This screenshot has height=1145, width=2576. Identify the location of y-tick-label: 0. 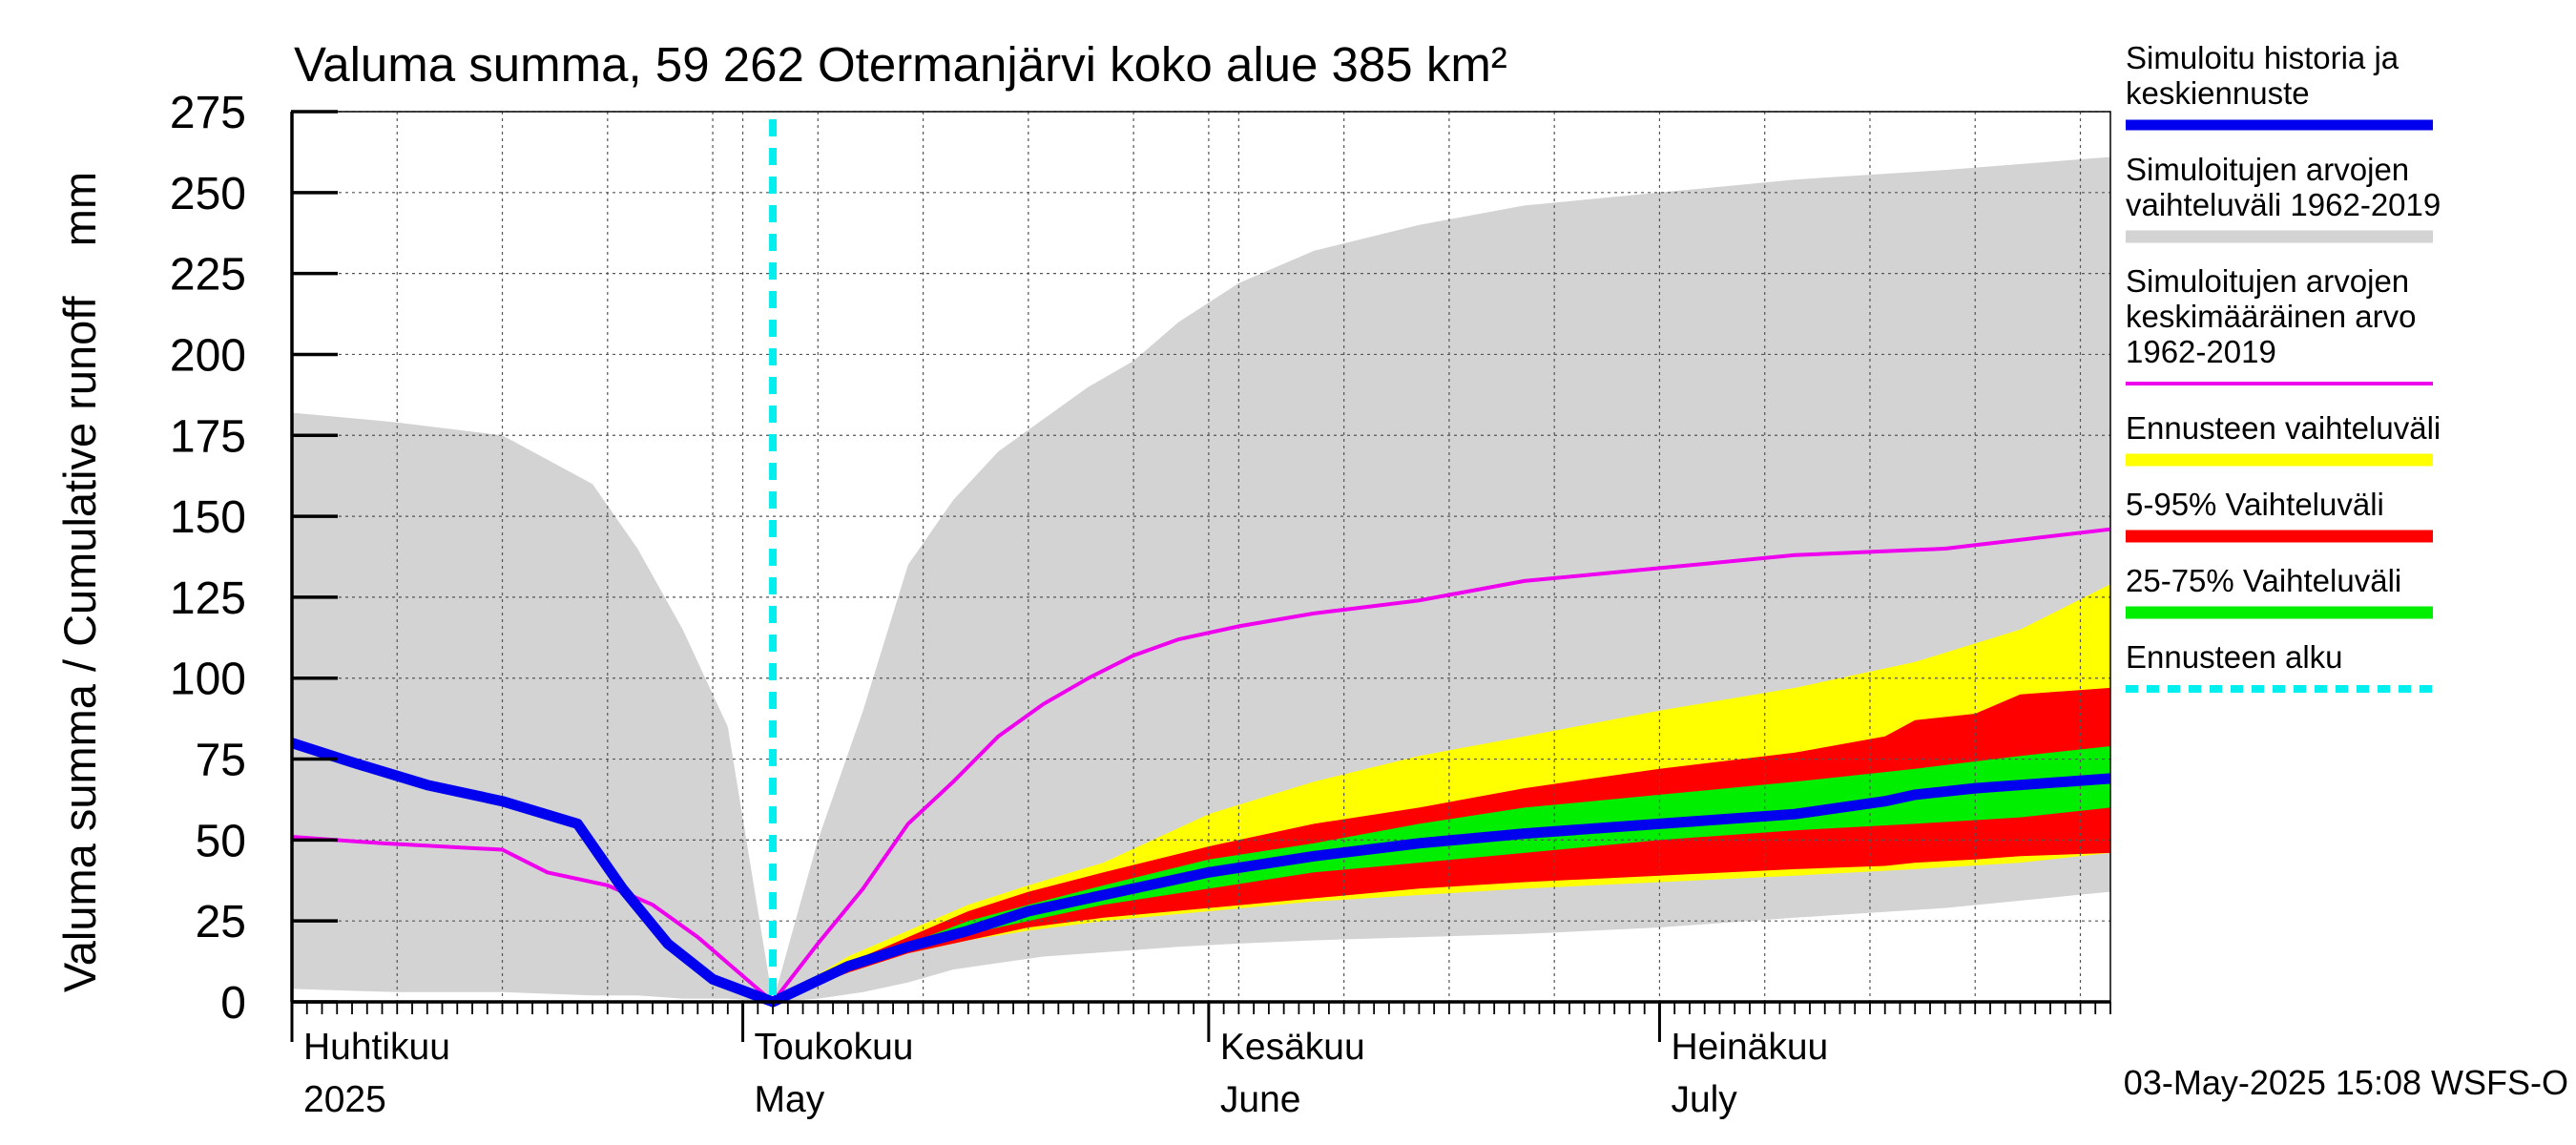
(233, 1004).